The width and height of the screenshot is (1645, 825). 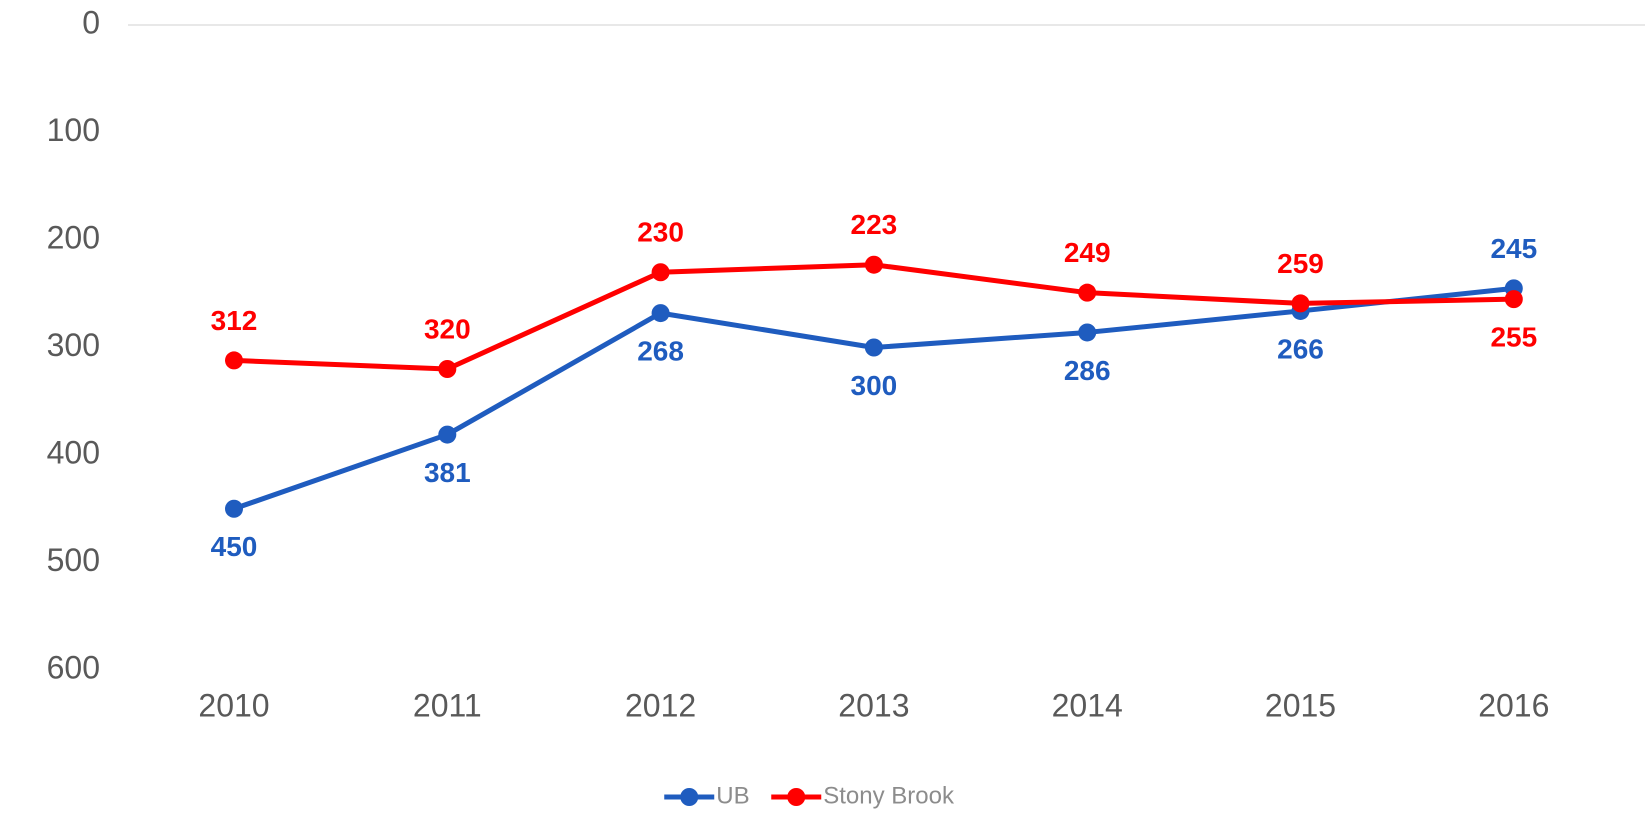 What do you see at coordinates (233, 705) in the screenshot?
I see `x-tick-label: 2010` at bounding box center [233, 705].